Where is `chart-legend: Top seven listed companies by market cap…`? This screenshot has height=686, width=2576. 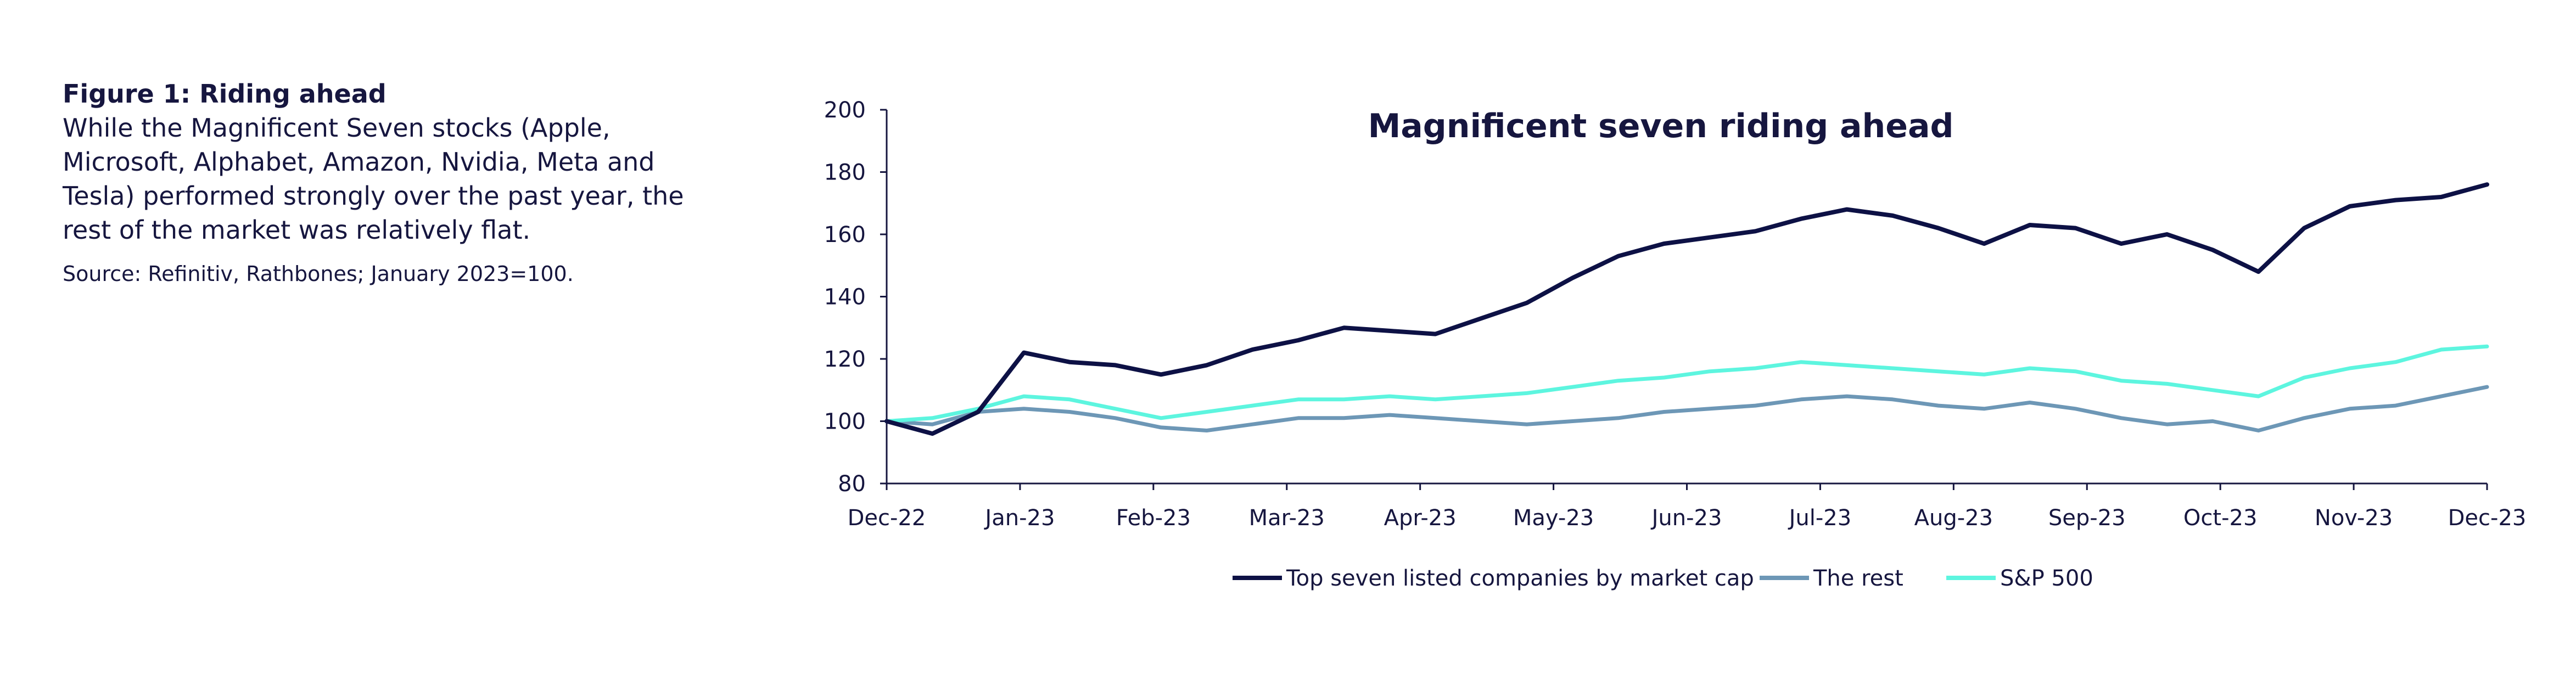
chart-legend: Top seven listed companies by market cap… is located at coordinates (1663, 578).